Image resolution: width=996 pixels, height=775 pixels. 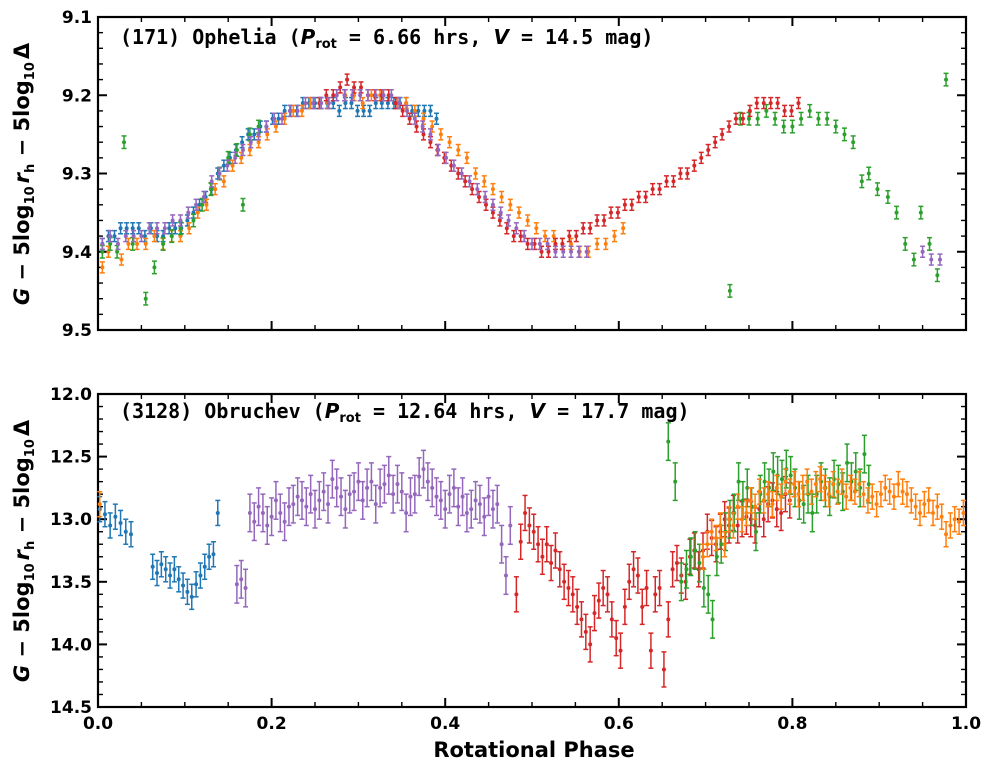 What do you see at coordinates (427, 411) in the screenshot?
I see `title-prot-value: 12.64` at bounding box center [427, 411].